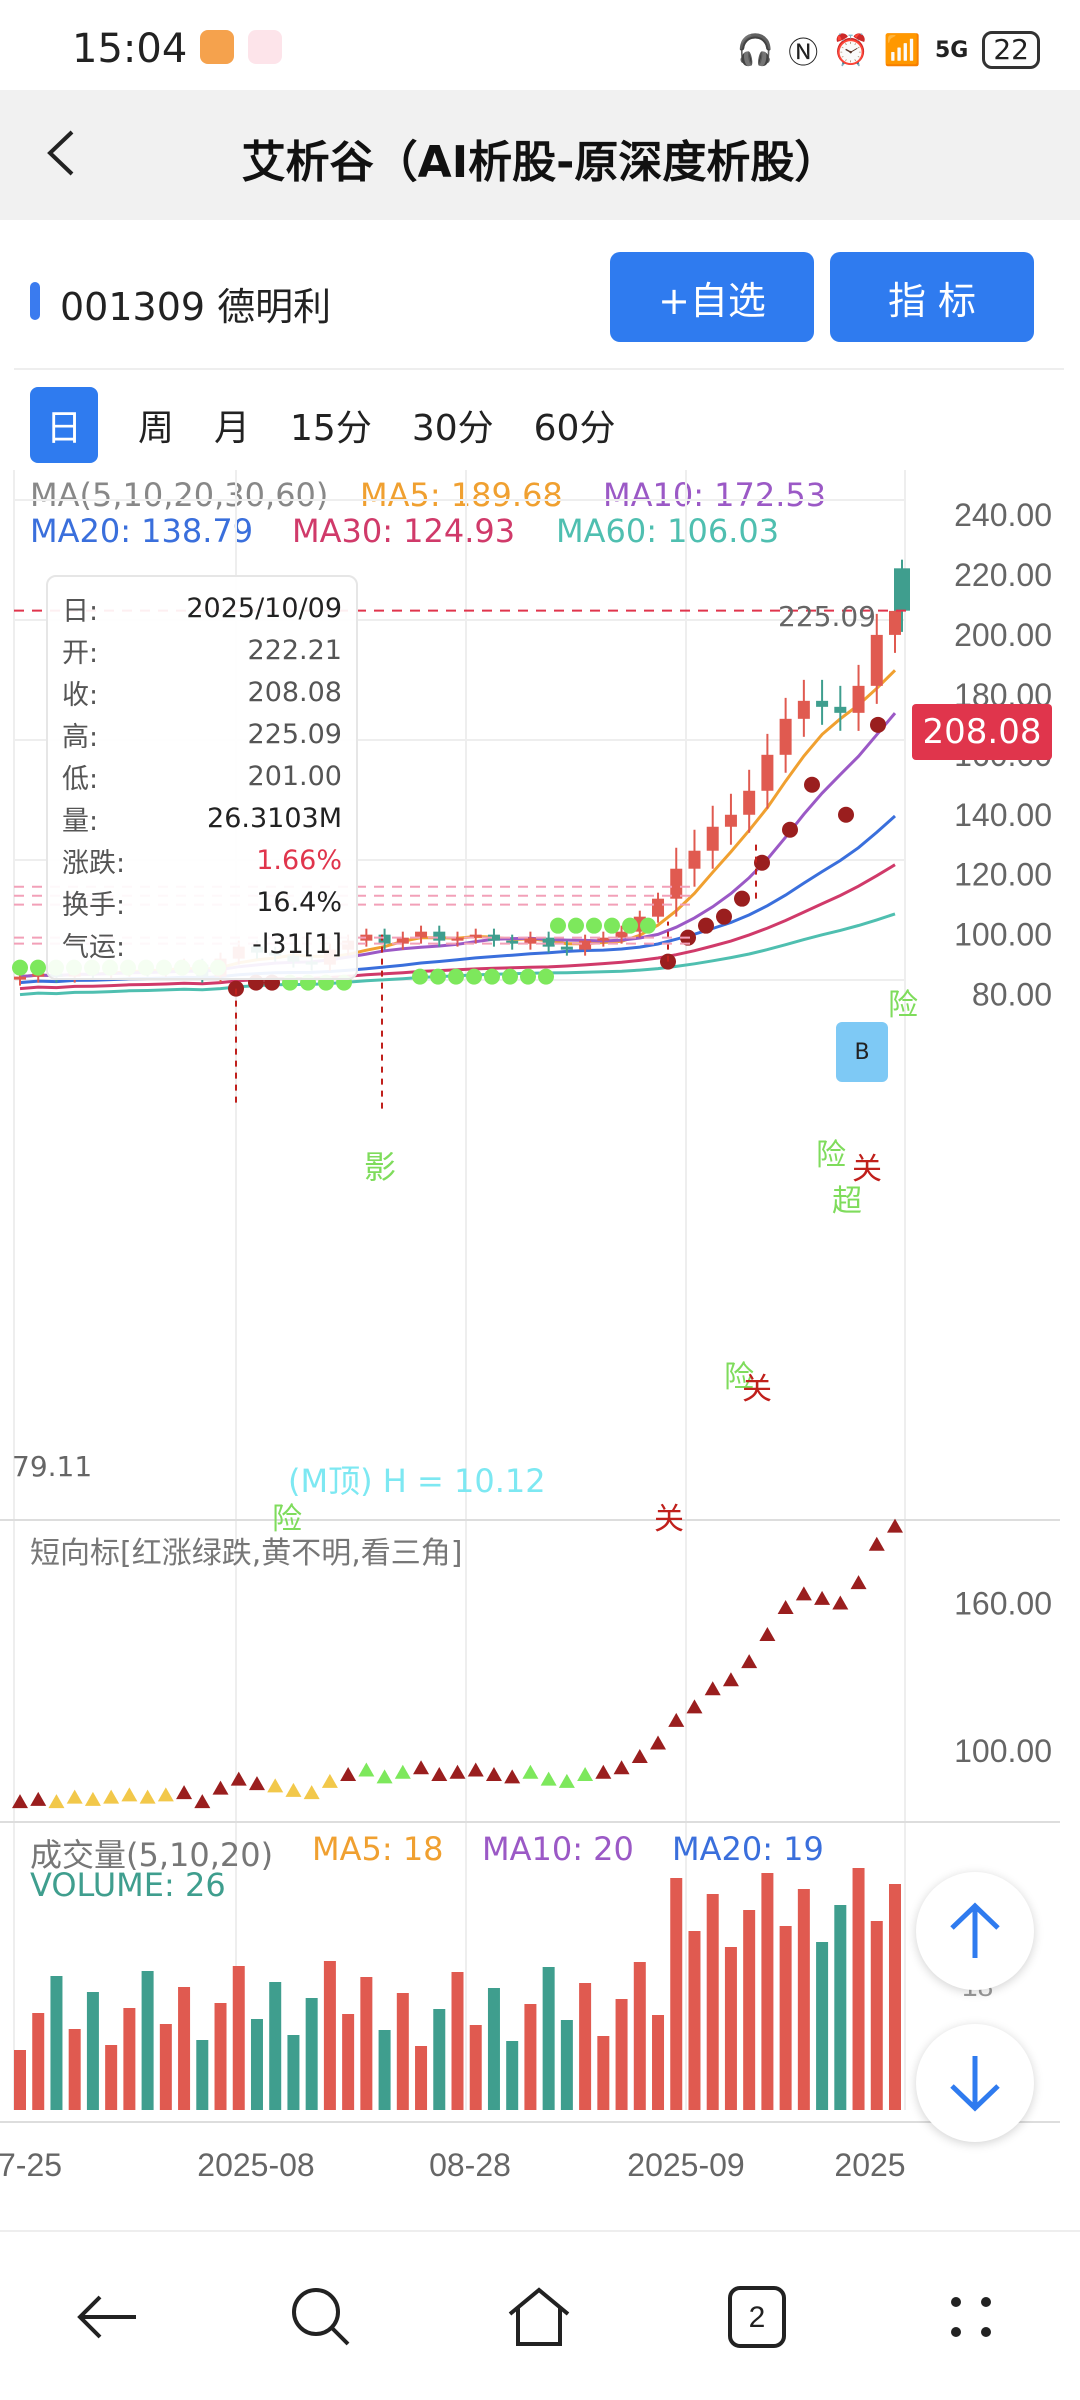  I want to click on stock-header: 001309 德明利 +自选 指 标, so click(540, 295).